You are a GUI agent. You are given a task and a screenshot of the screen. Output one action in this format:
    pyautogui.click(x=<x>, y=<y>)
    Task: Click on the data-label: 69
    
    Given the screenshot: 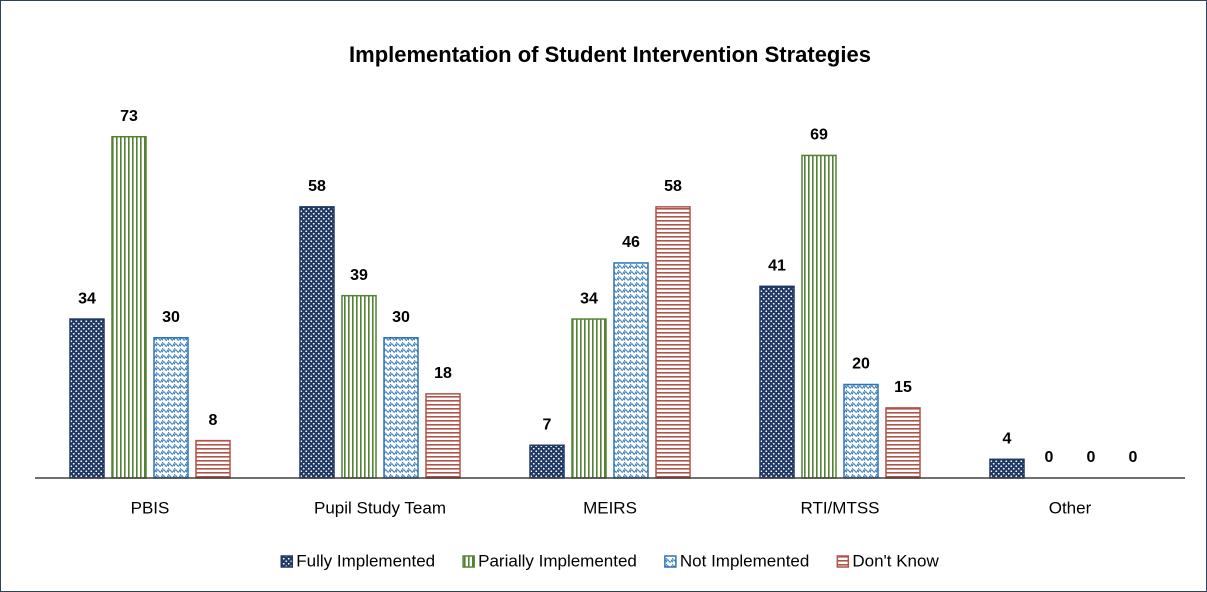 What is the action you would take?
    pyautogui.click(x=819, y=135)
    